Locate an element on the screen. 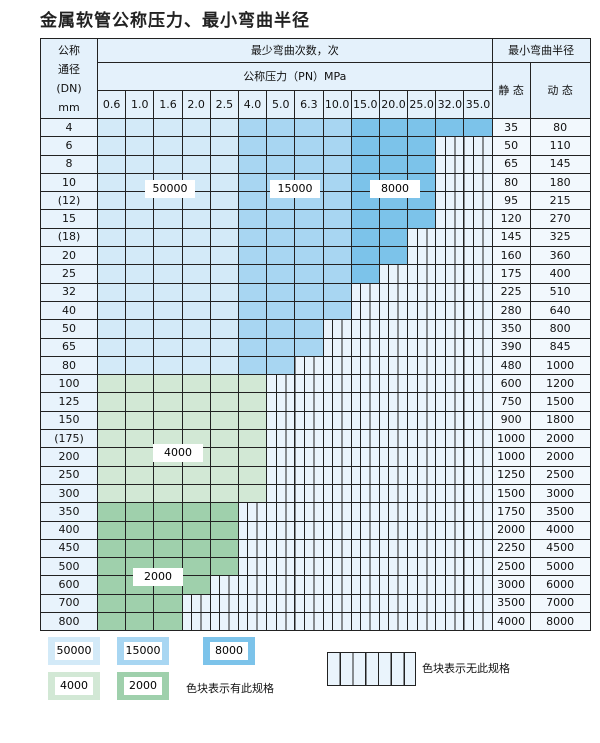 This screenshot has width=600, height=743. pn-column-header: 1.6 is located at coordinates (168, 104).